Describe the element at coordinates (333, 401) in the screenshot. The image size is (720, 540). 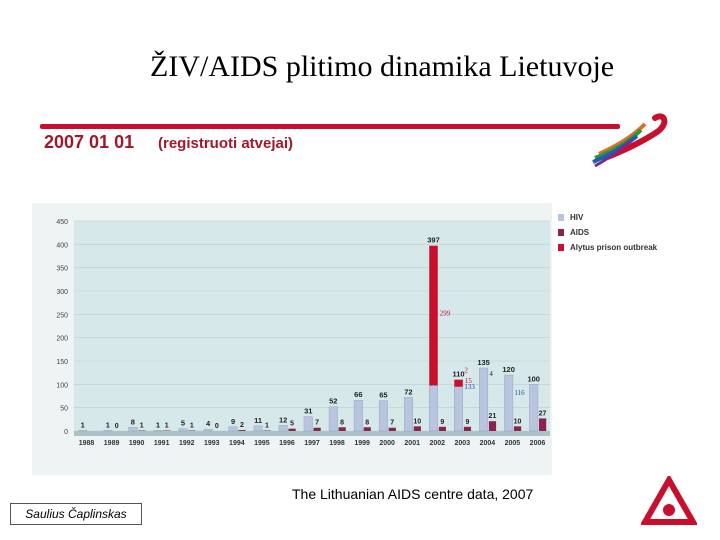
I see `hiv-bar-label: 52` at that location.